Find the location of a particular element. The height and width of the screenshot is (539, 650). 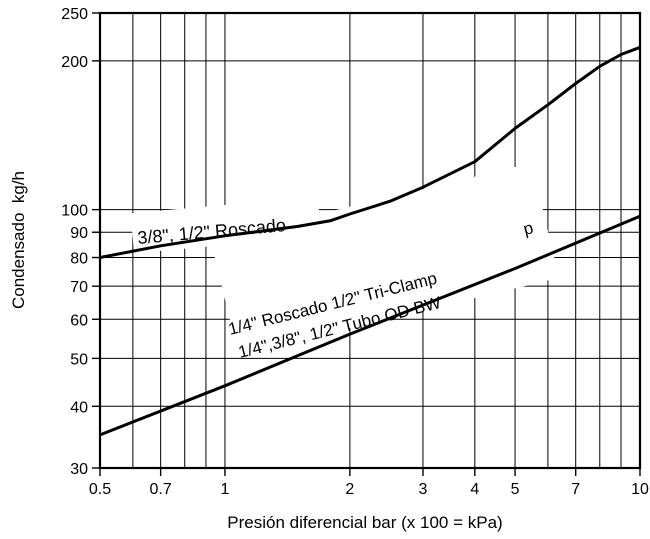

x-tick-label: 7 is located at coordinates (575, 489).